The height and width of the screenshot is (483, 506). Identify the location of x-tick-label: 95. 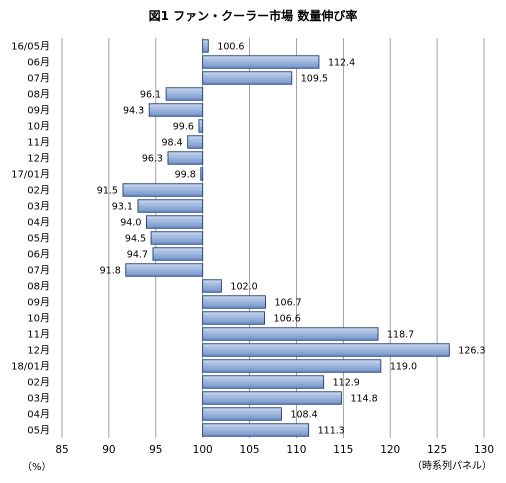
(155, 450).